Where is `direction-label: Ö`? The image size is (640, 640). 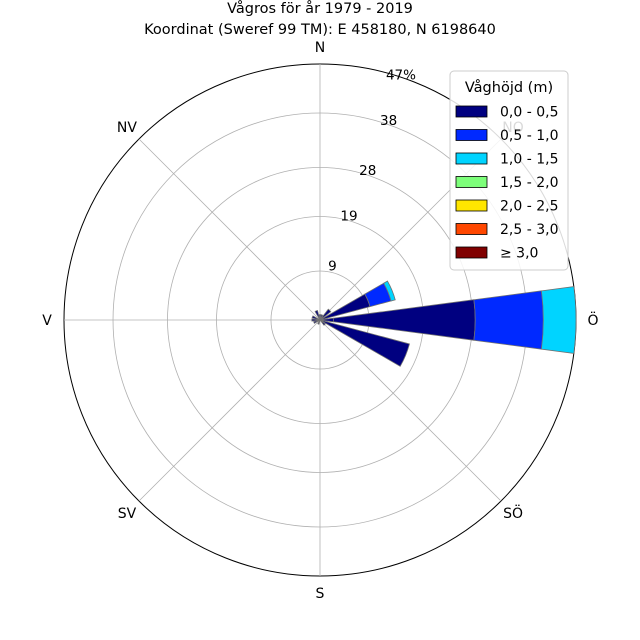 direction-label: Ö is located at coordinates (592, 320).